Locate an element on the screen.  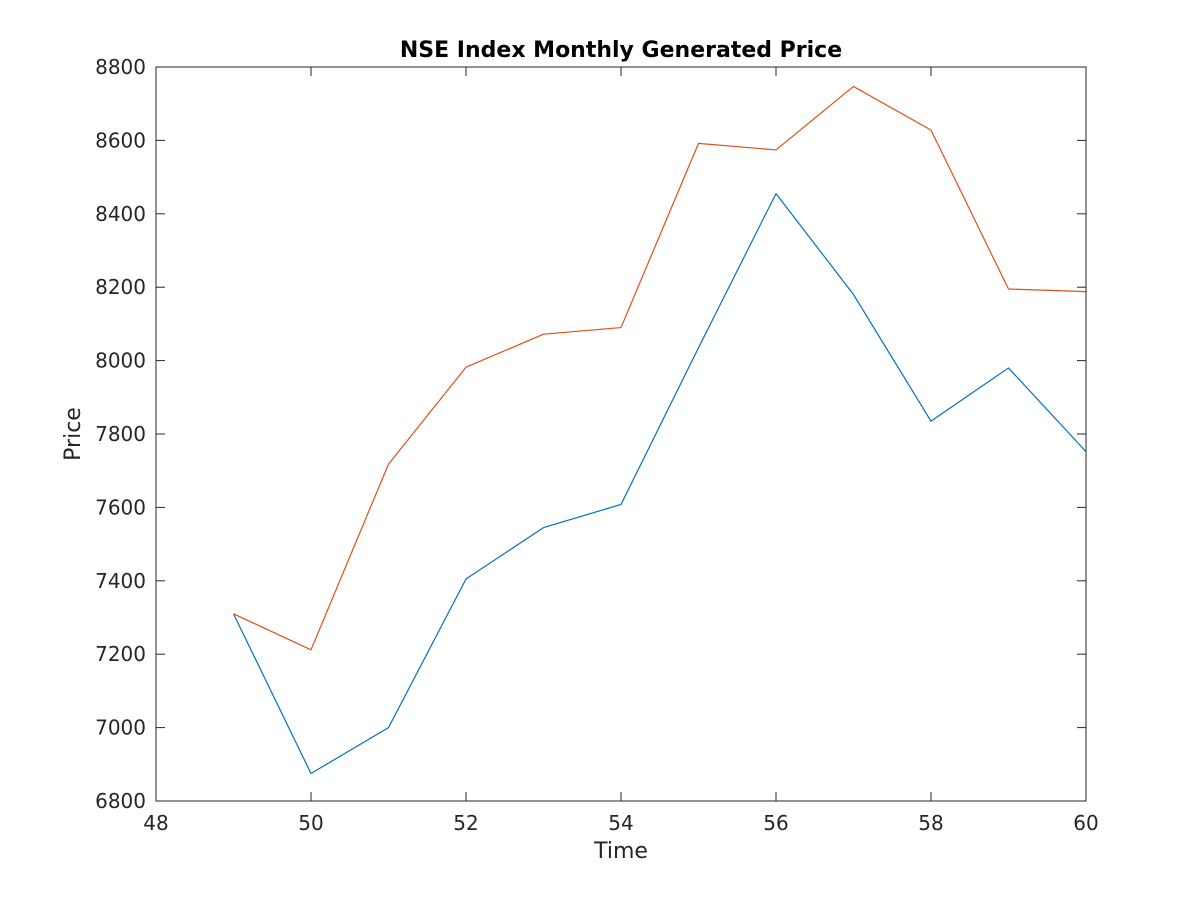
y-tick-label: 8400 is located at coordinates (120, 214).